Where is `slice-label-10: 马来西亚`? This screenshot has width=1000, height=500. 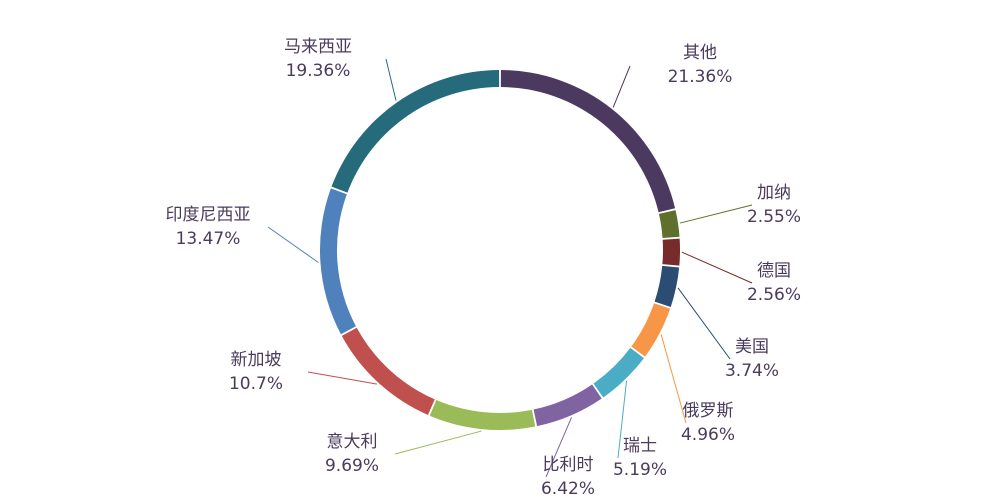 slice-label-10: 马来西亚 is located at coordinates (318, 47).